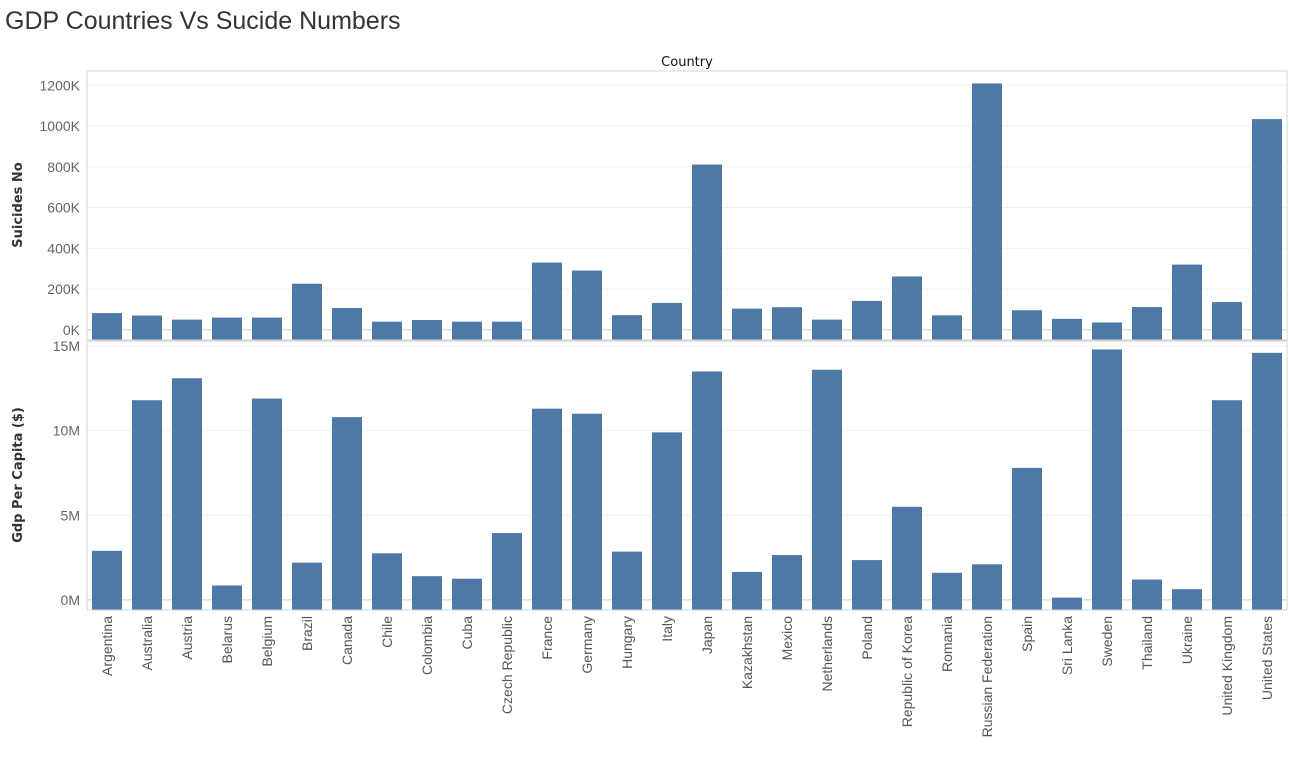 The image size is (1289, 771). Describe the element at coordinates (1067, 645) in the screenshot. I see `x-category-label: Sri Lanka` at that location.